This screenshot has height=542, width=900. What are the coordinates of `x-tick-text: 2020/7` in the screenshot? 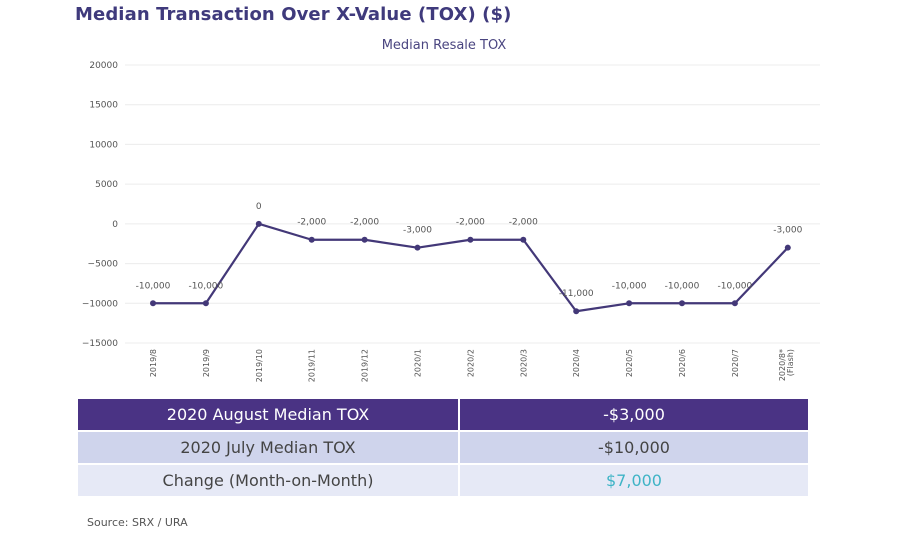 It's located at (735, 363).